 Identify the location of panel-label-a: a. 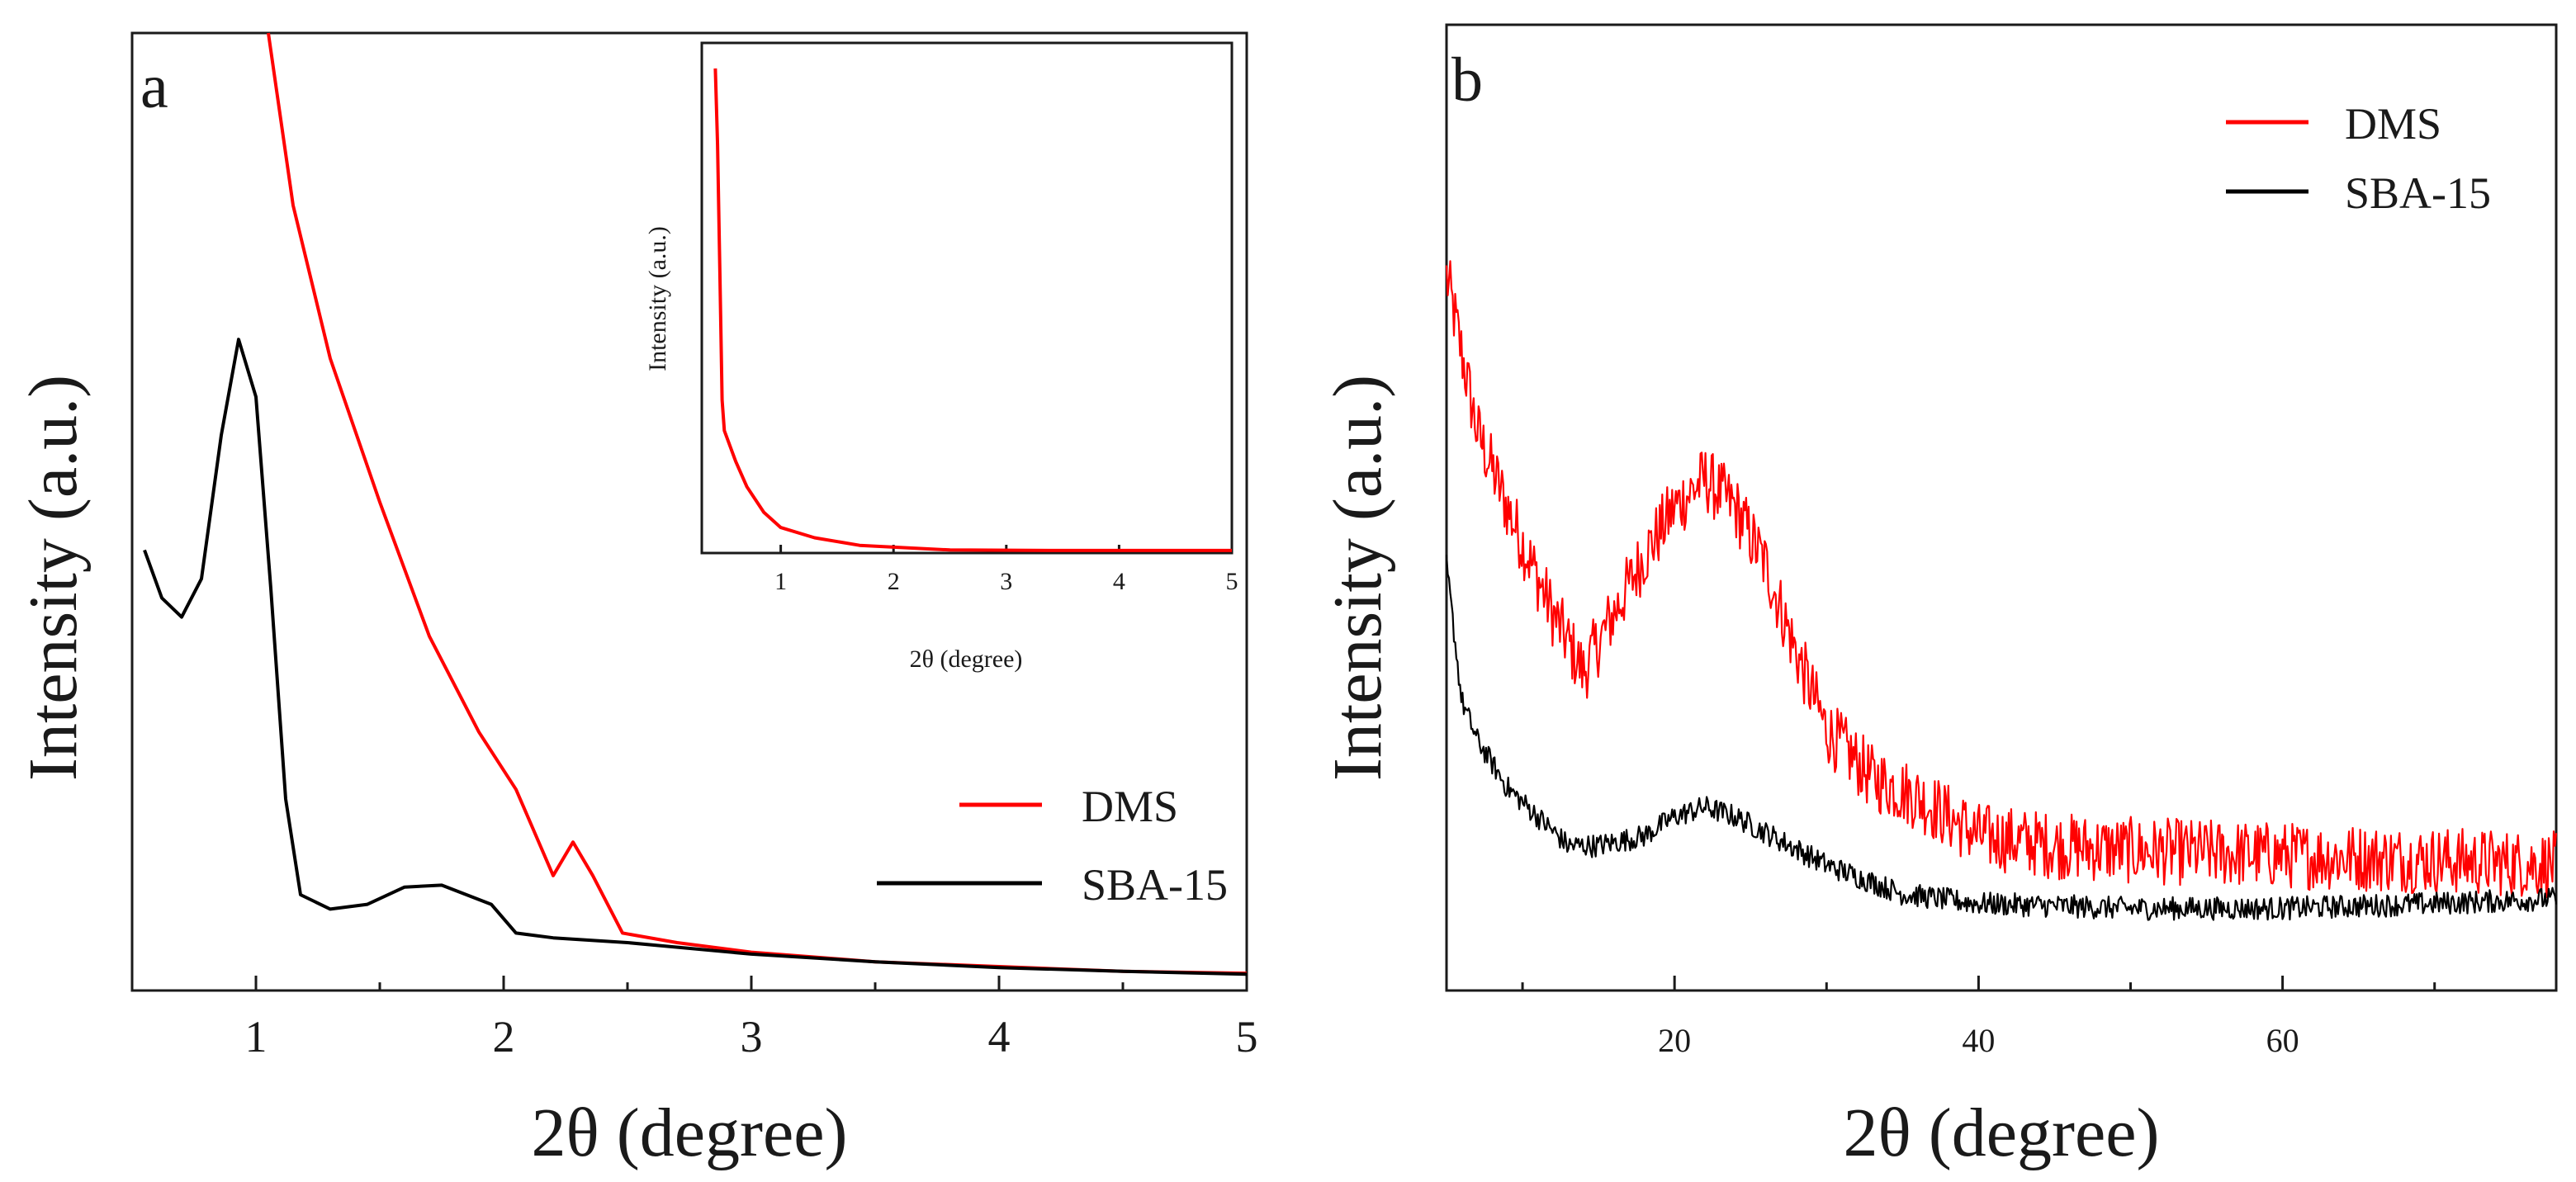
(154, 86).